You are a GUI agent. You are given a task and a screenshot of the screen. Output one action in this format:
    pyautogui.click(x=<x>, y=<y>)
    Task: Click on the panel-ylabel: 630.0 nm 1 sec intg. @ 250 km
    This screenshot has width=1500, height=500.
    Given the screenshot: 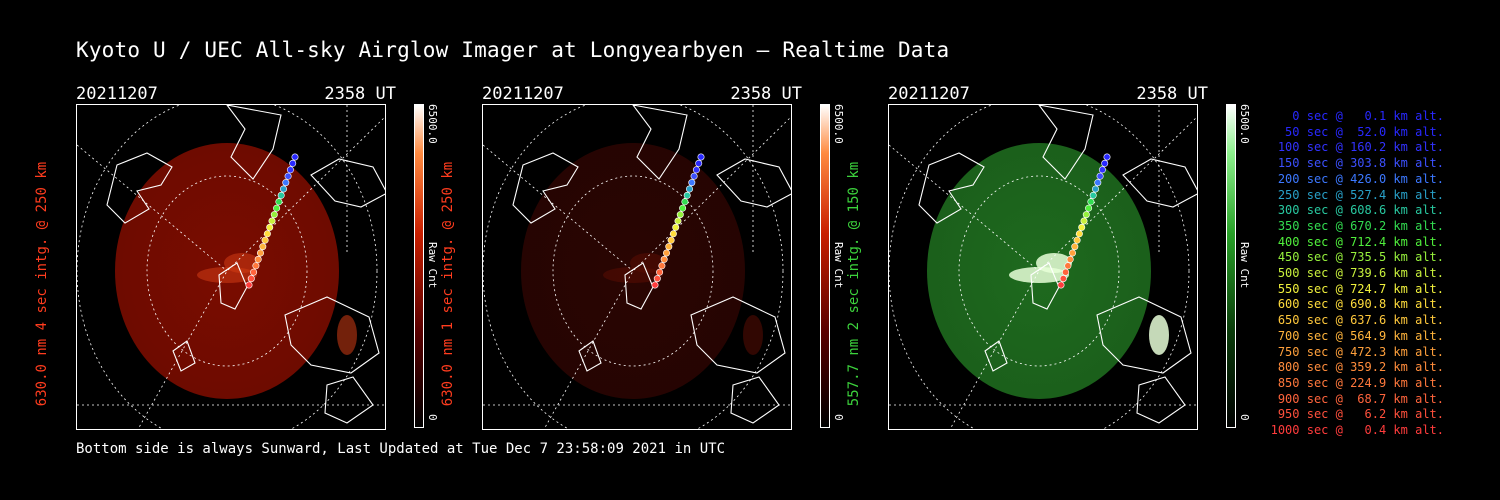 What is the action you would take?
    pyautogui.click(x=448, y=284)
    